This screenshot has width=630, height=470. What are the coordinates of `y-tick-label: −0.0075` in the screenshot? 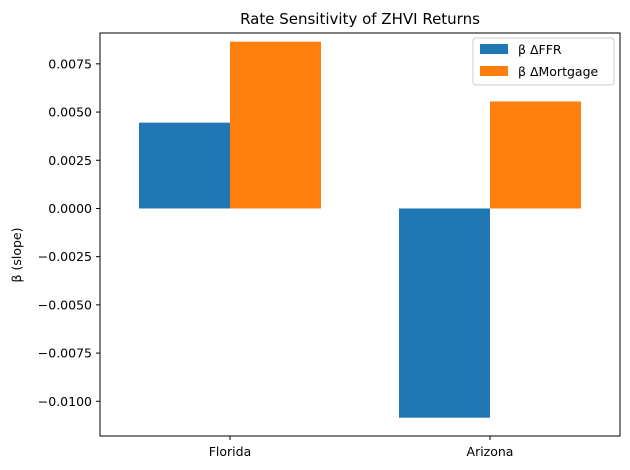 It's located at (65, 353).